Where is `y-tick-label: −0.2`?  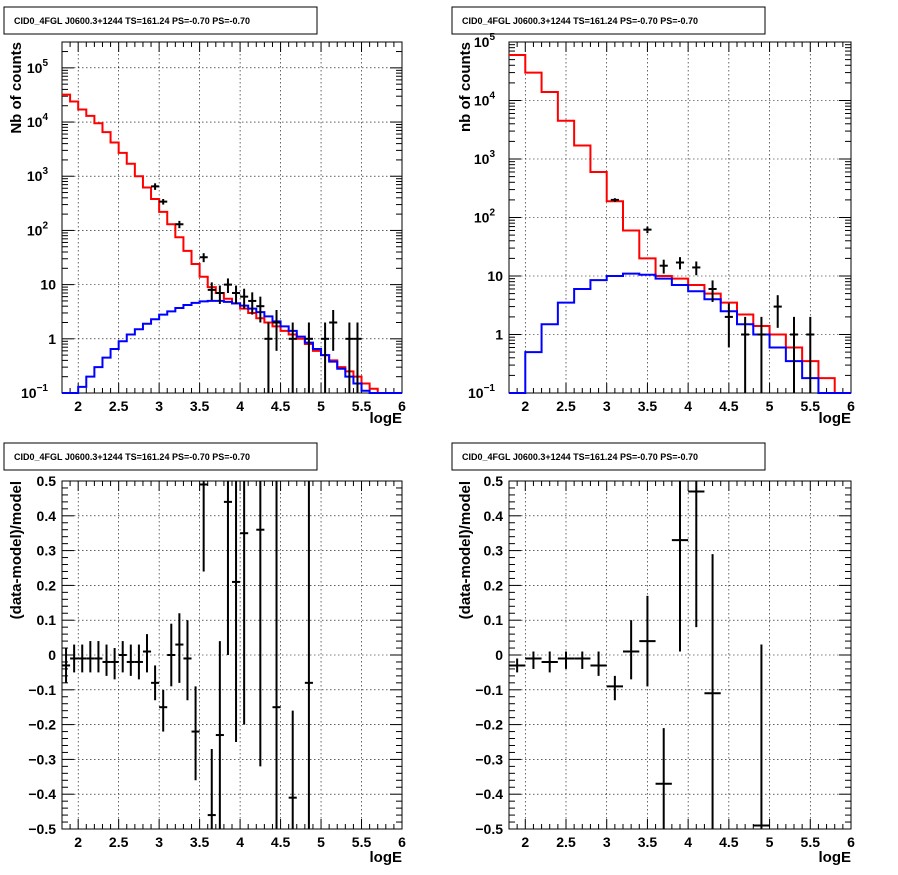
y-tick-label: −0.2 is located at coordinates (489, 725).